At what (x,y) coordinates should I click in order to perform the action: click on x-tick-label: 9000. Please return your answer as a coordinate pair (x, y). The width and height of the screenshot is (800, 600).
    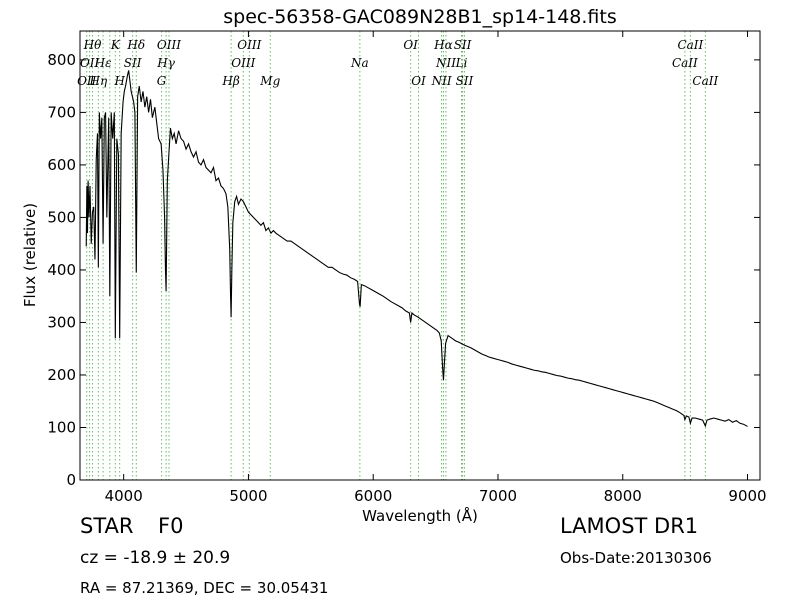
    Looking at the image, I should click on (747, 496).